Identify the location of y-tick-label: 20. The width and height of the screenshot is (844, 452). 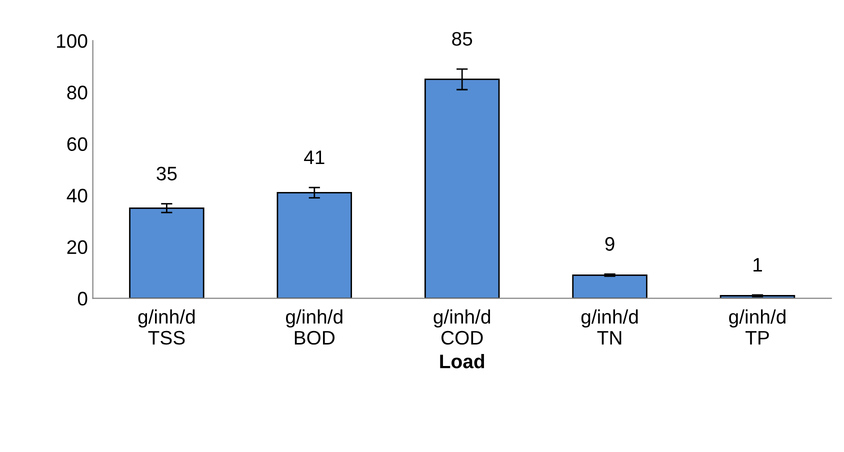
(77, 247).